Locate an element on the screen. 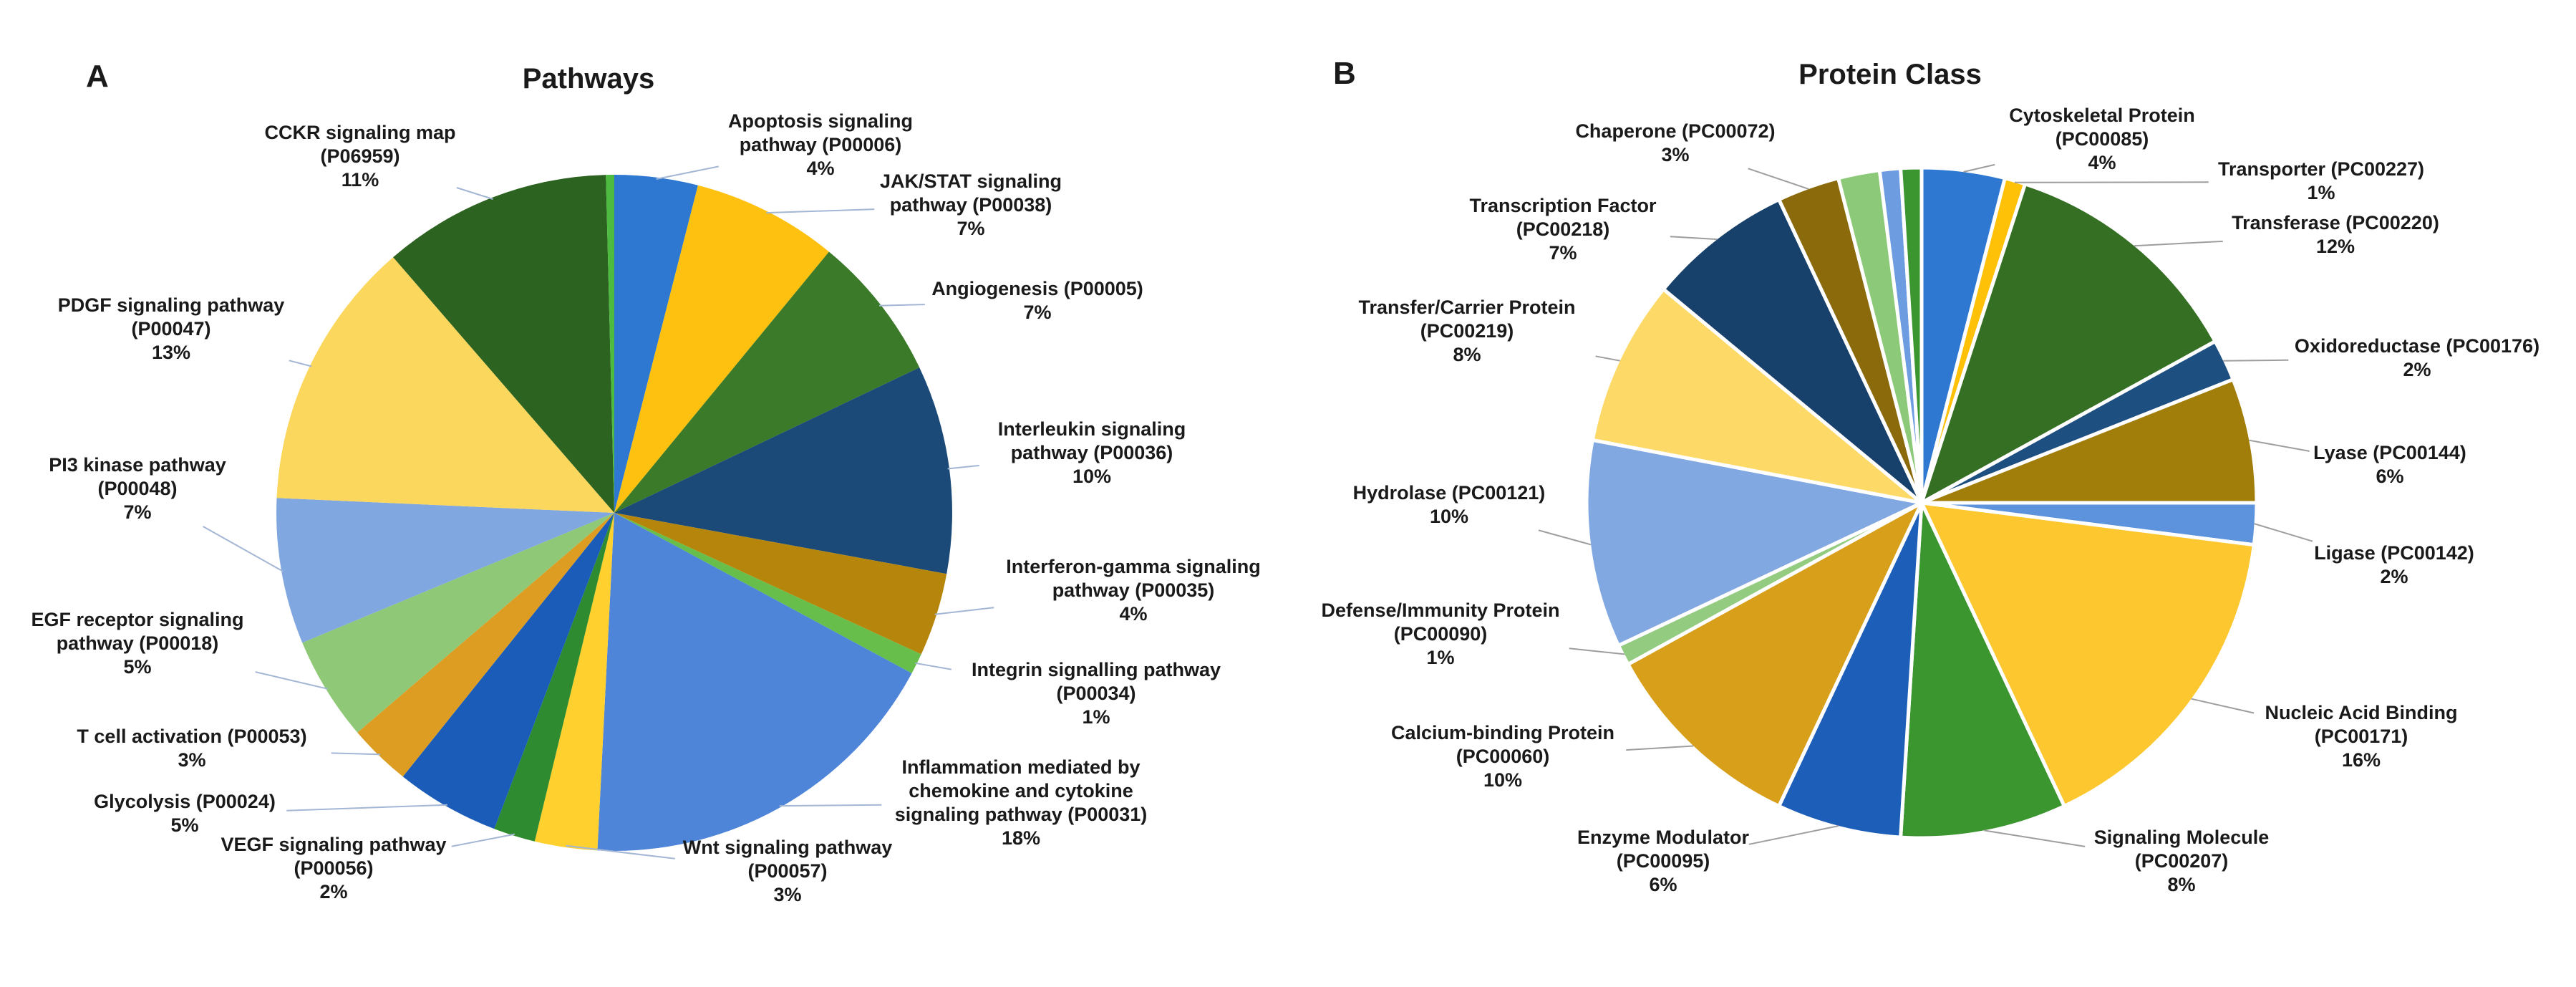 This screenshot has width=2576, height=987. slice-label-a-14: CCKR signaling map (P06959) 11% is located at coordinates (359, 156).